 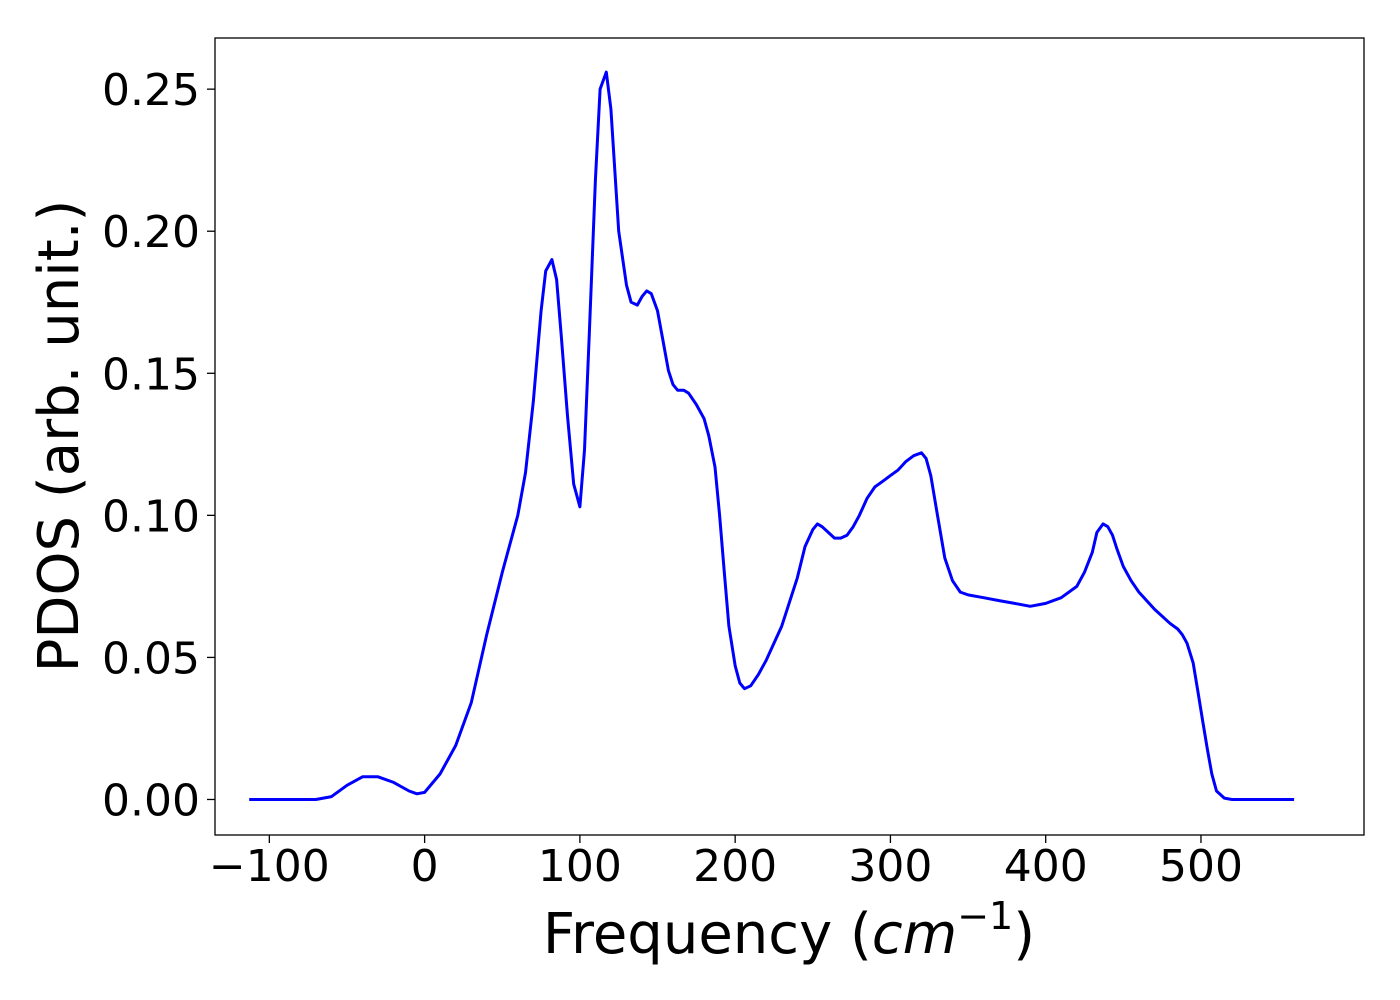 What do you see at coordinates (890, 866) in the screenshot?
I see `x-tick-label: 300` at bounding box center [890, 866].